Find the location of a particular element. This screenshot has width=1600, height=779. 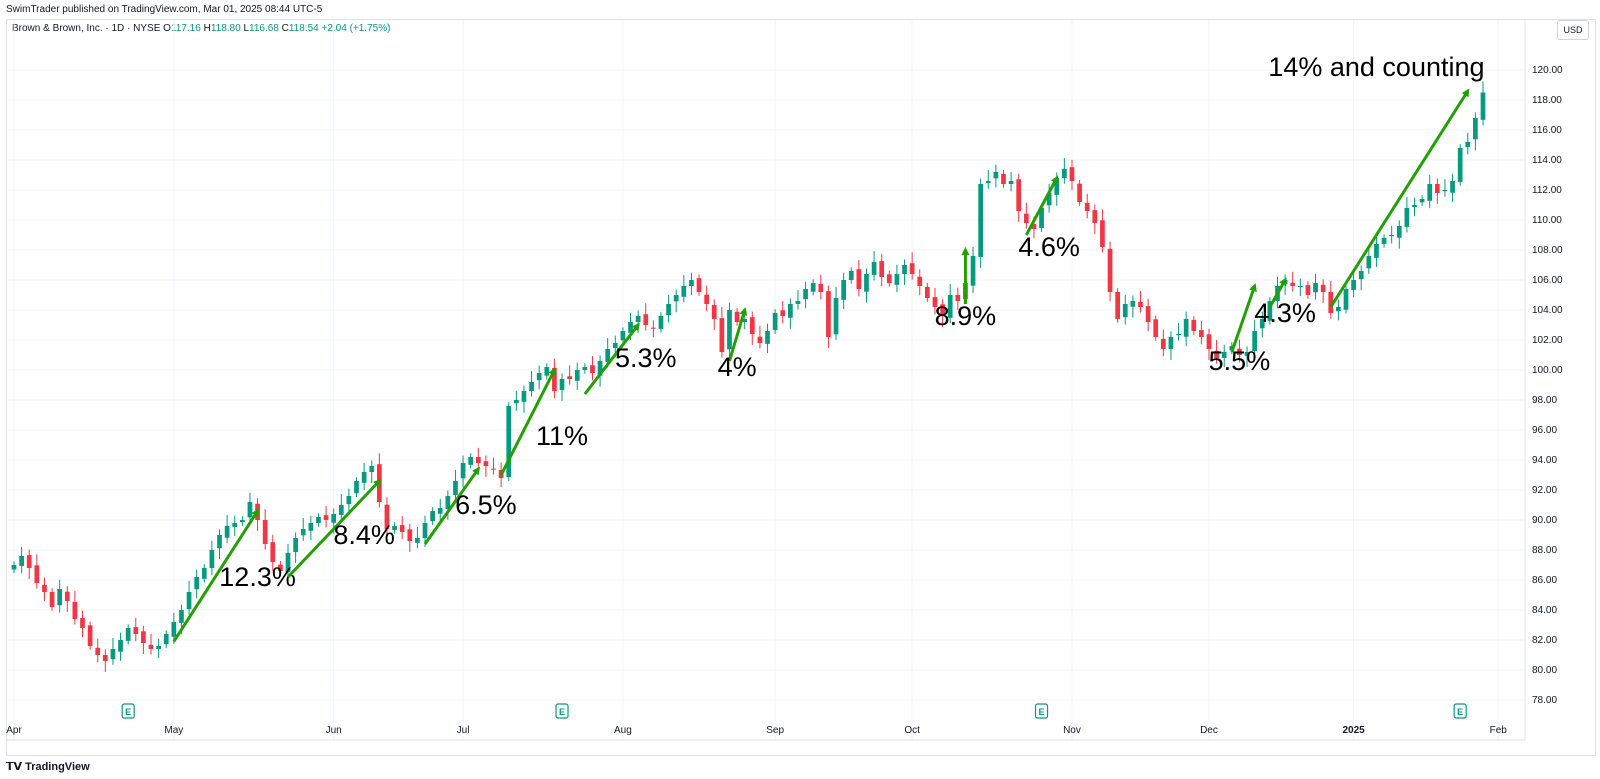

gain-label: 6.5% is located at coordinates (486, 505).